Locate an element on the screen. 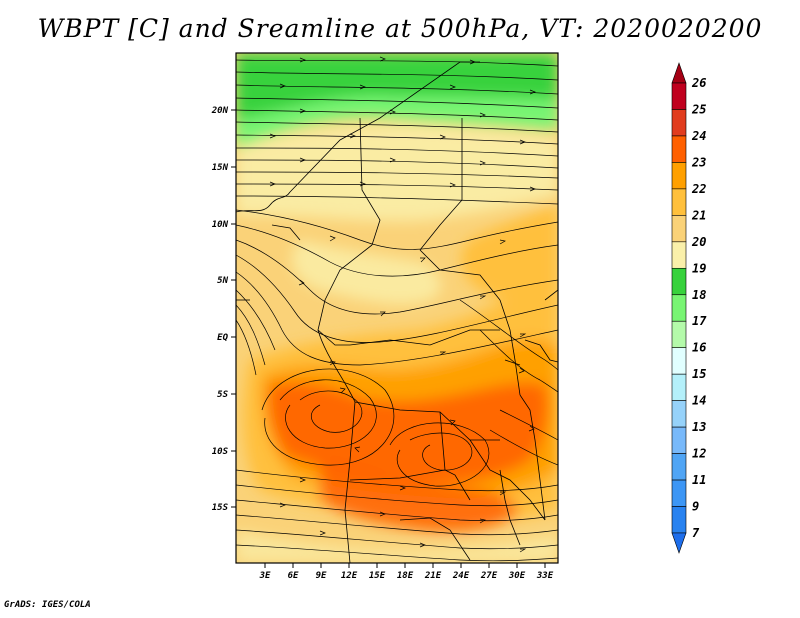 The image size is (800, 618). colorbar-label: 15 is located at coordinates (699, 374).